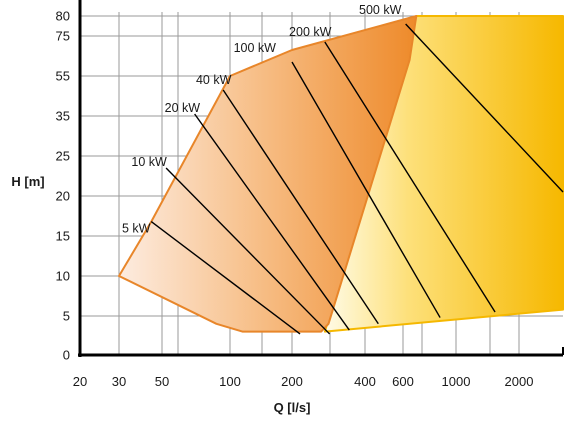 This screenshot has height=426, width=579. Describe the element at coordinates (310, 32) in the screenshot. I see `power-label: 200 kW` at that location.